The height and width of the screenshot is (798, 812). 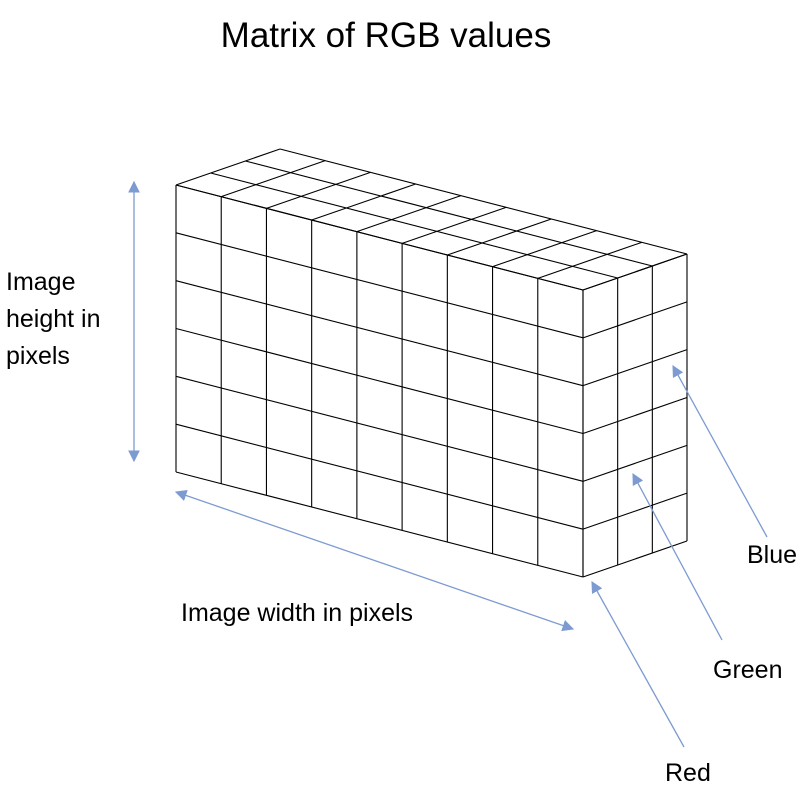 I want to click on diagram-title: Matrix of RGB values, so click(x=386, y=35).